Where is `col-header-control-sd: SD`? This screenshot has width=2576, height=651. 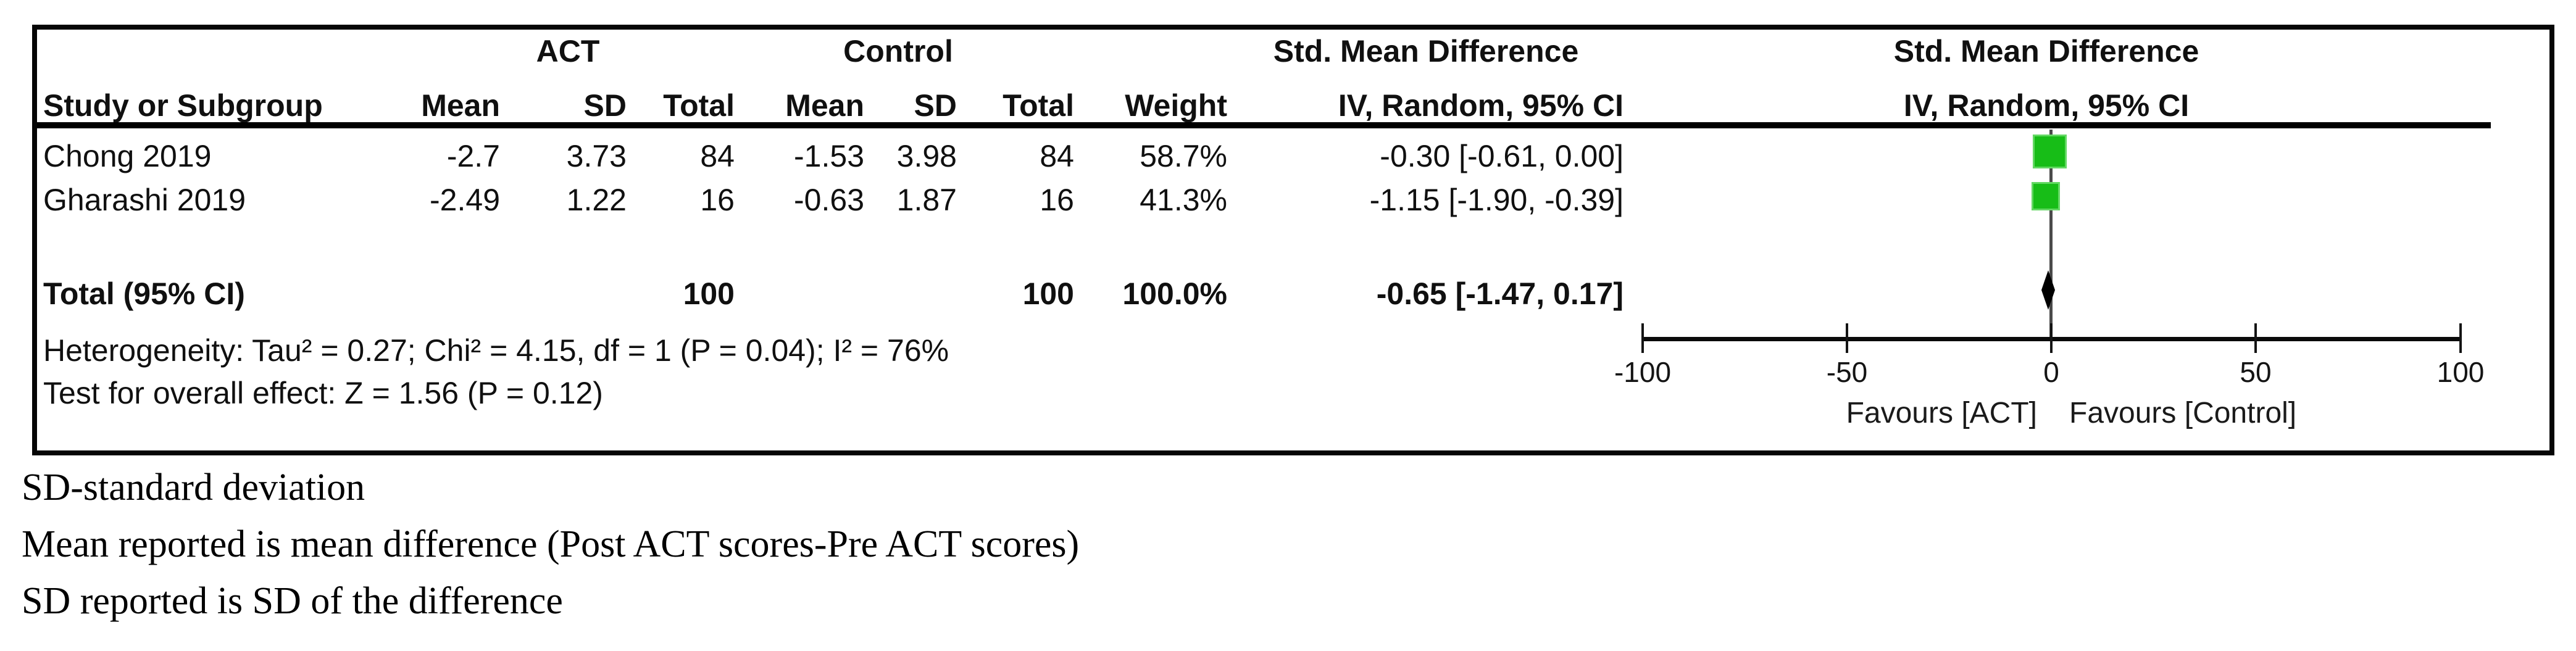 col-header-control-sd: SD is located at coordinates (936, 106).